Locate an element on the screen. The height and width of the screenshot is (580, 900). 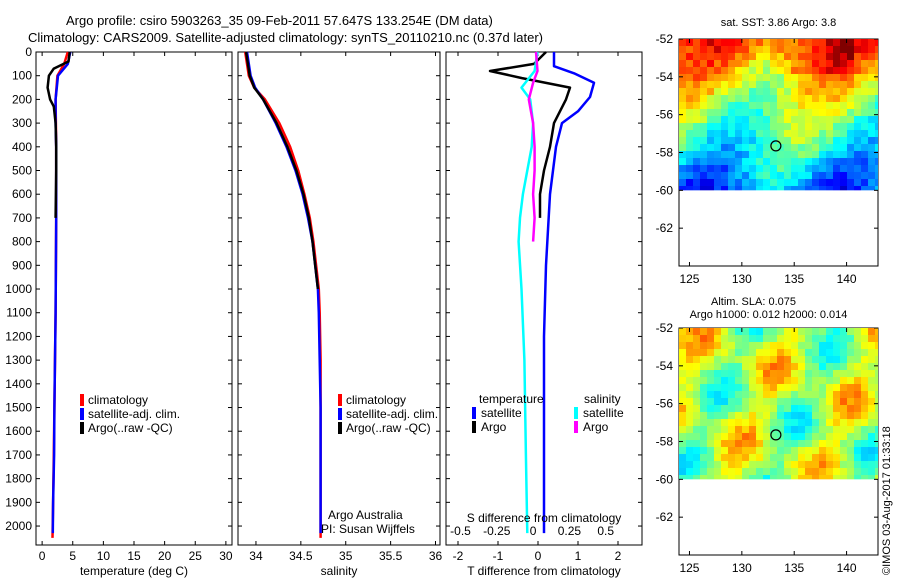
sla-map-title: Altim. SLA: 0.075 is located at coordinates (753, 302).